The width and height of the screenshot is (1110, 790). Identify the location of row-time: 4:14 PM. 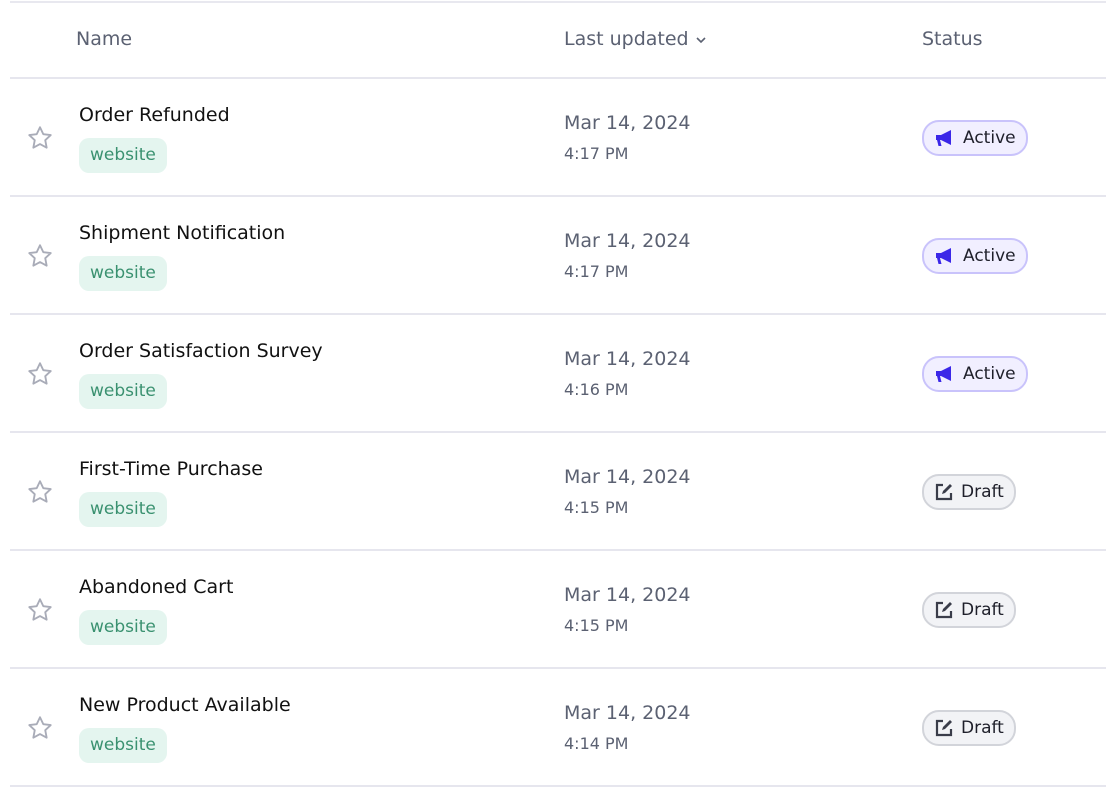
(596, 743).